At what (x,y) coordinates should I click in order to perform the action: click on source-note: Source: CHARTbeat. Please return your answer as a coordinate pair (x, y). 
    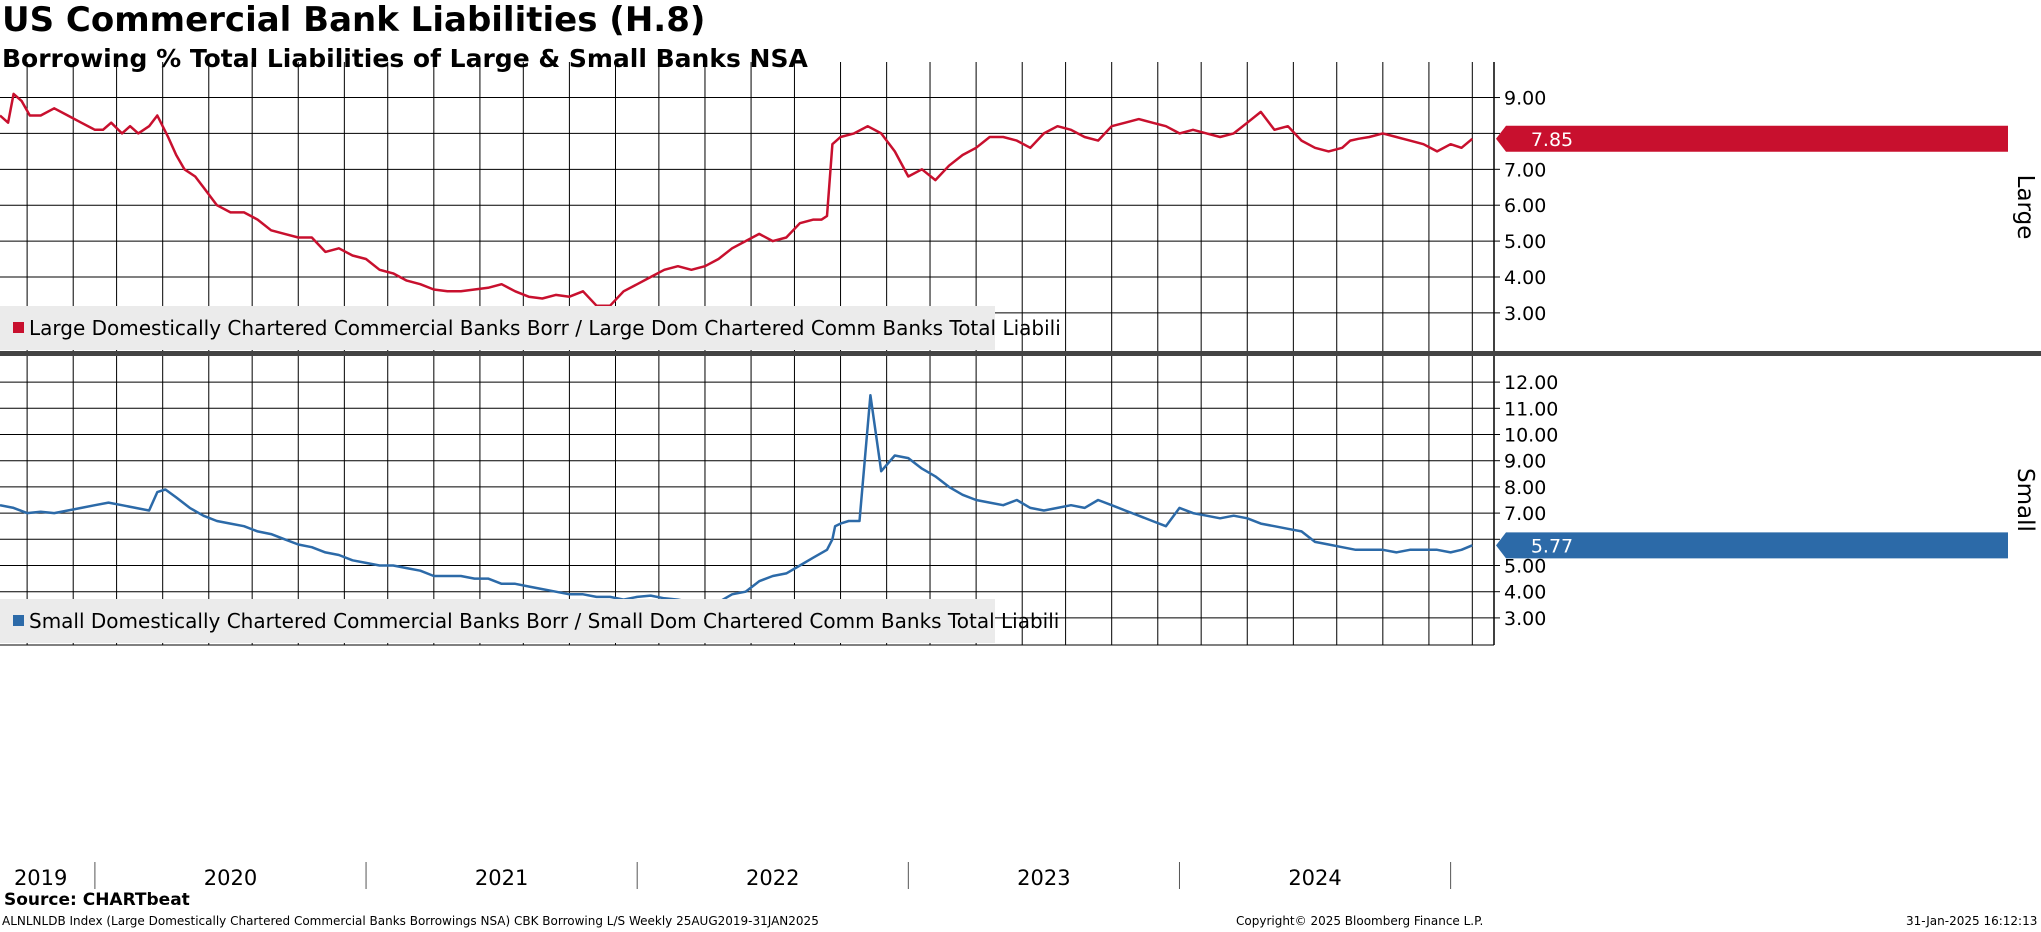
    Looking at the image, I should click on (97, 900).